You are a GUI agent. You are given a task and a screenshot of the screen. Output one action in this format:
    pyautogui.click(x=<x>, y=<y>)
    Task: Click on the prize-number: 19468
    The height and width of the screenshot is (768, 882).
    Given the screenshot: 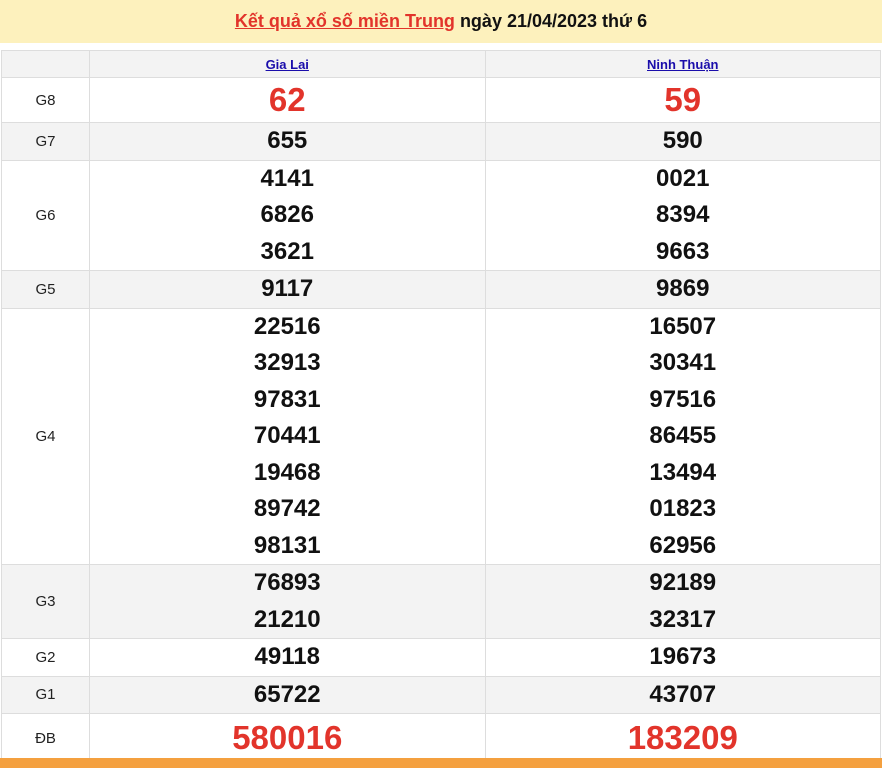 What is the action you would take?
    pyautogui.click(x=287, y=472)
    